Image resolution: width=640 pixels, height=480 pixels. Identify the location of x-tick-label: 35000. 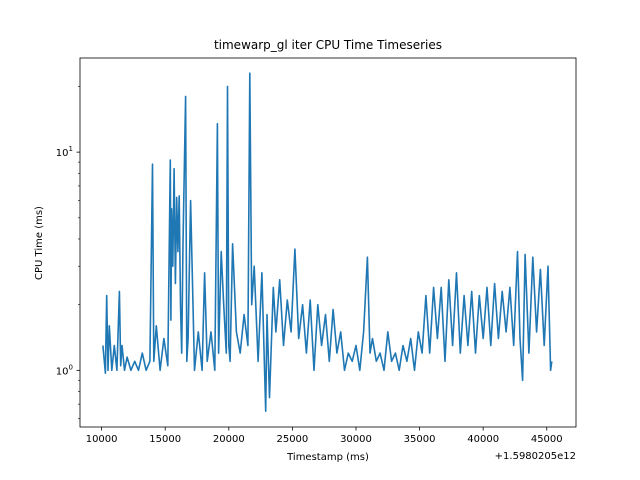
(420, 439).